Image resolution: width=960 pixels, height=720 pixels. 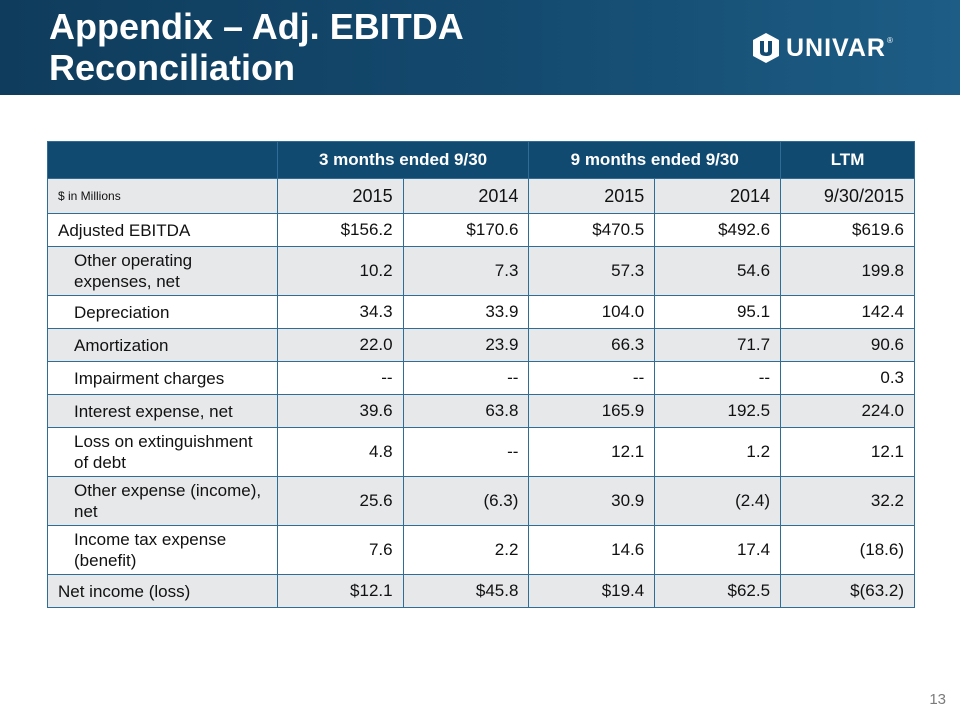 What do you see at coordinates (592, 501) in the screenshot?
I see `value-cell: 30.9` at bounding box center [592, 501].